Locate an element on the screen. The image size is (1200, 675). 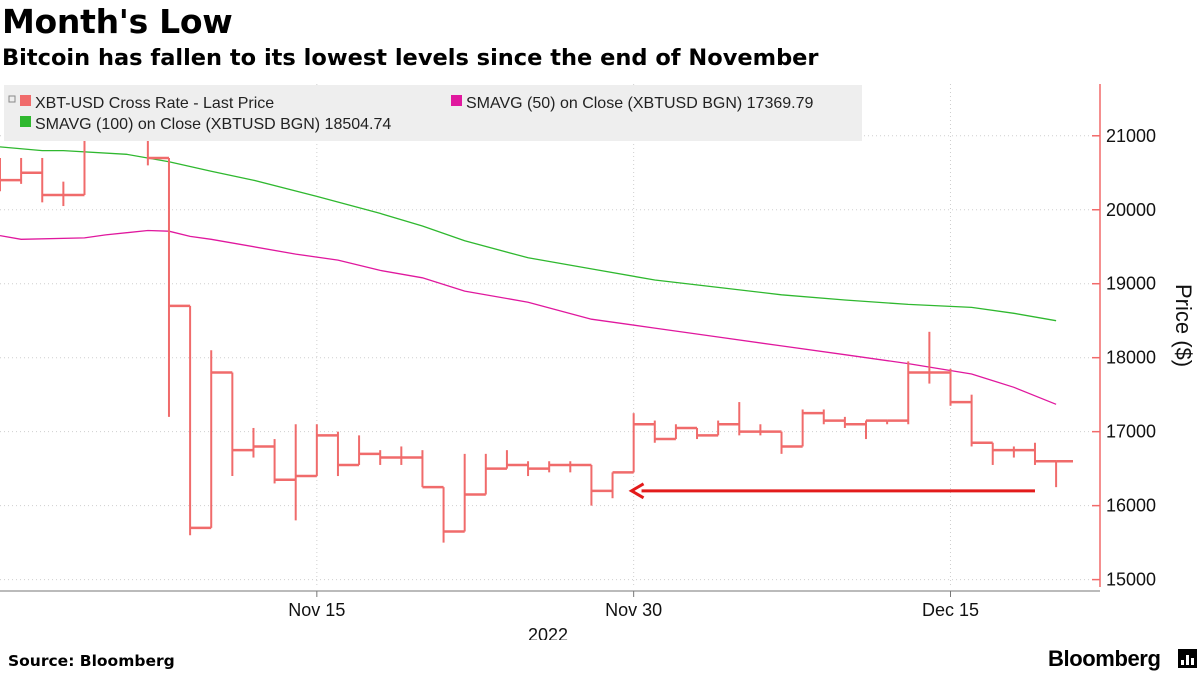
chart-title: Month's Low is located at coordinates (117, 21).